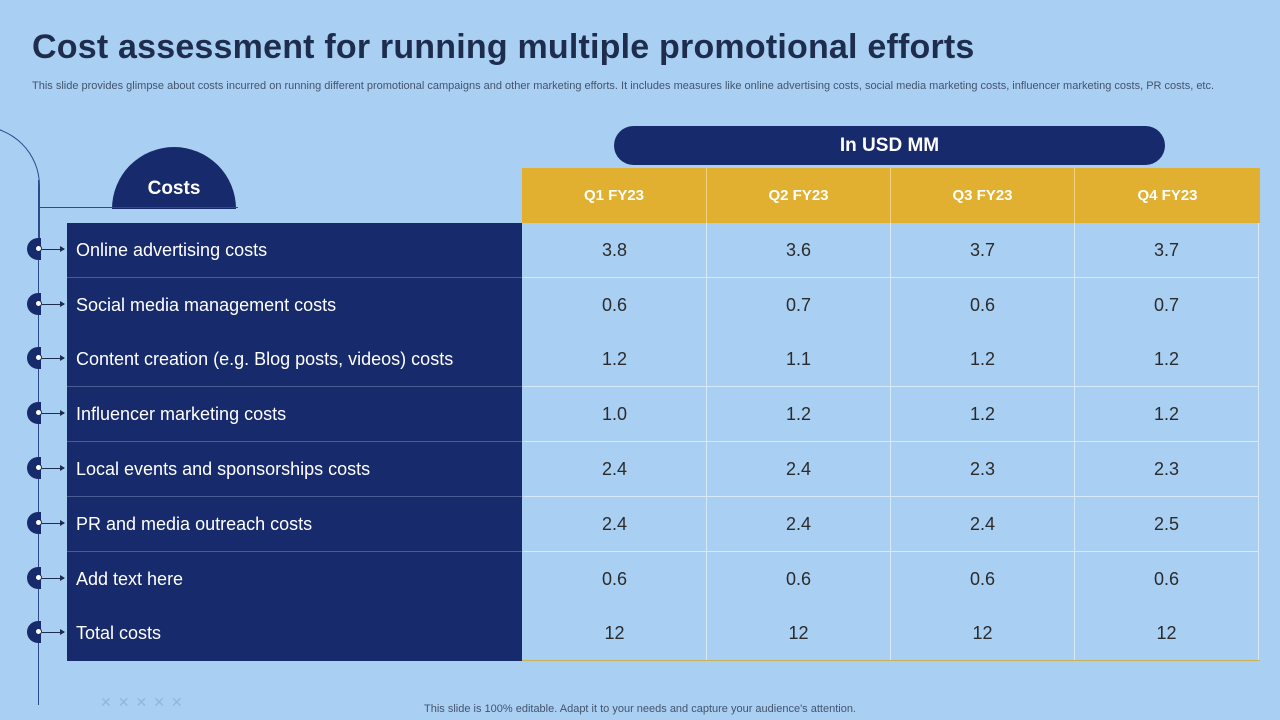 The width and height of the screenshot is (1280, 720). Describe the element at coordinates (614, 195) in the screenshot. I see `column-header-q1: Q1 FY23` at that location.